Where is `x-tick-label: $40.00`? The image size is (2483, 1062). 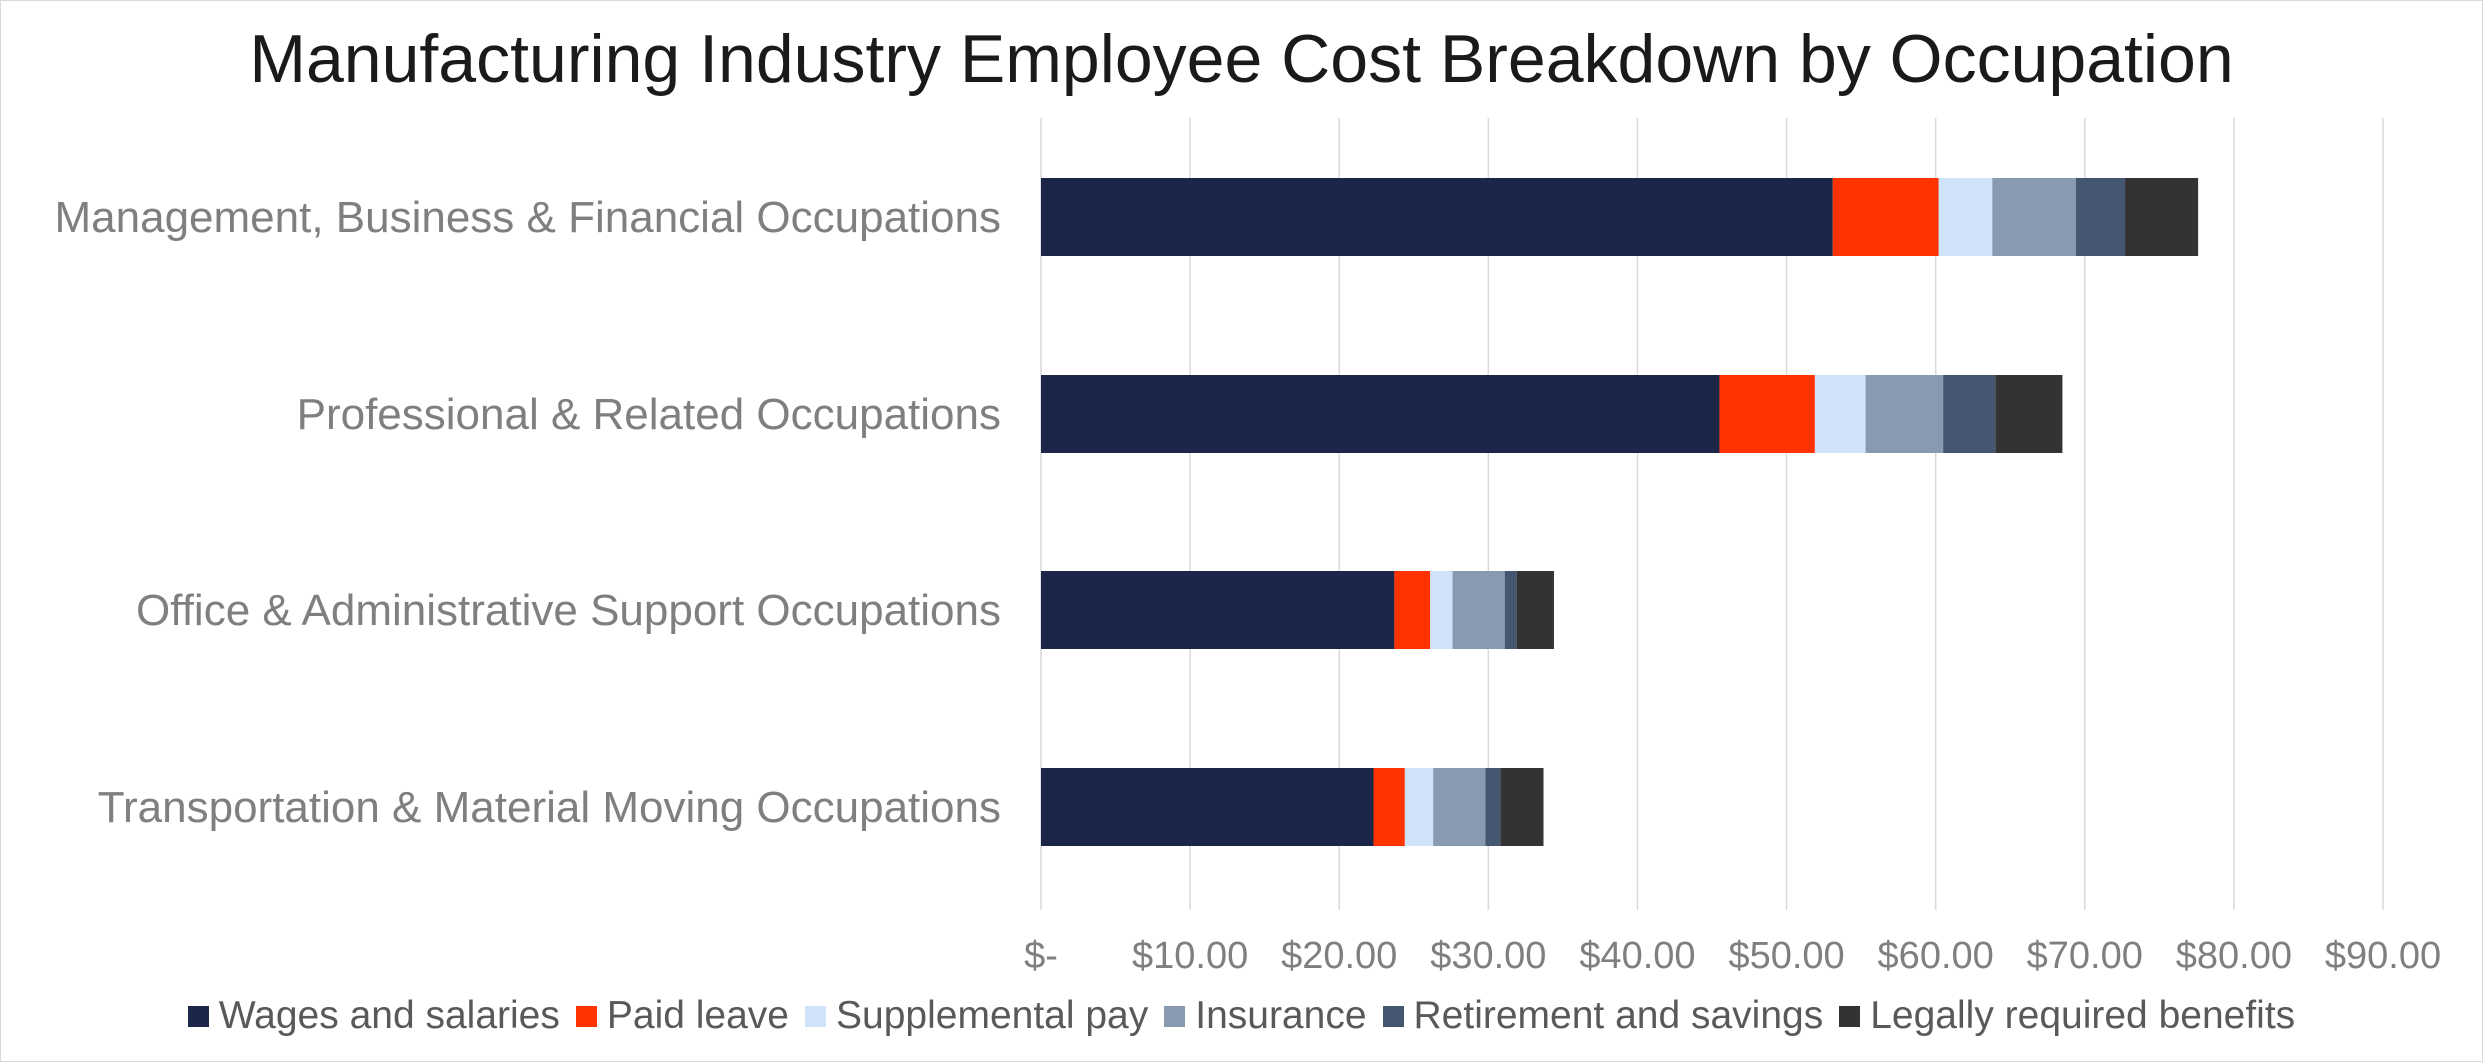
x-tick-label: $40.00 is located at coordinates (1637, 956).